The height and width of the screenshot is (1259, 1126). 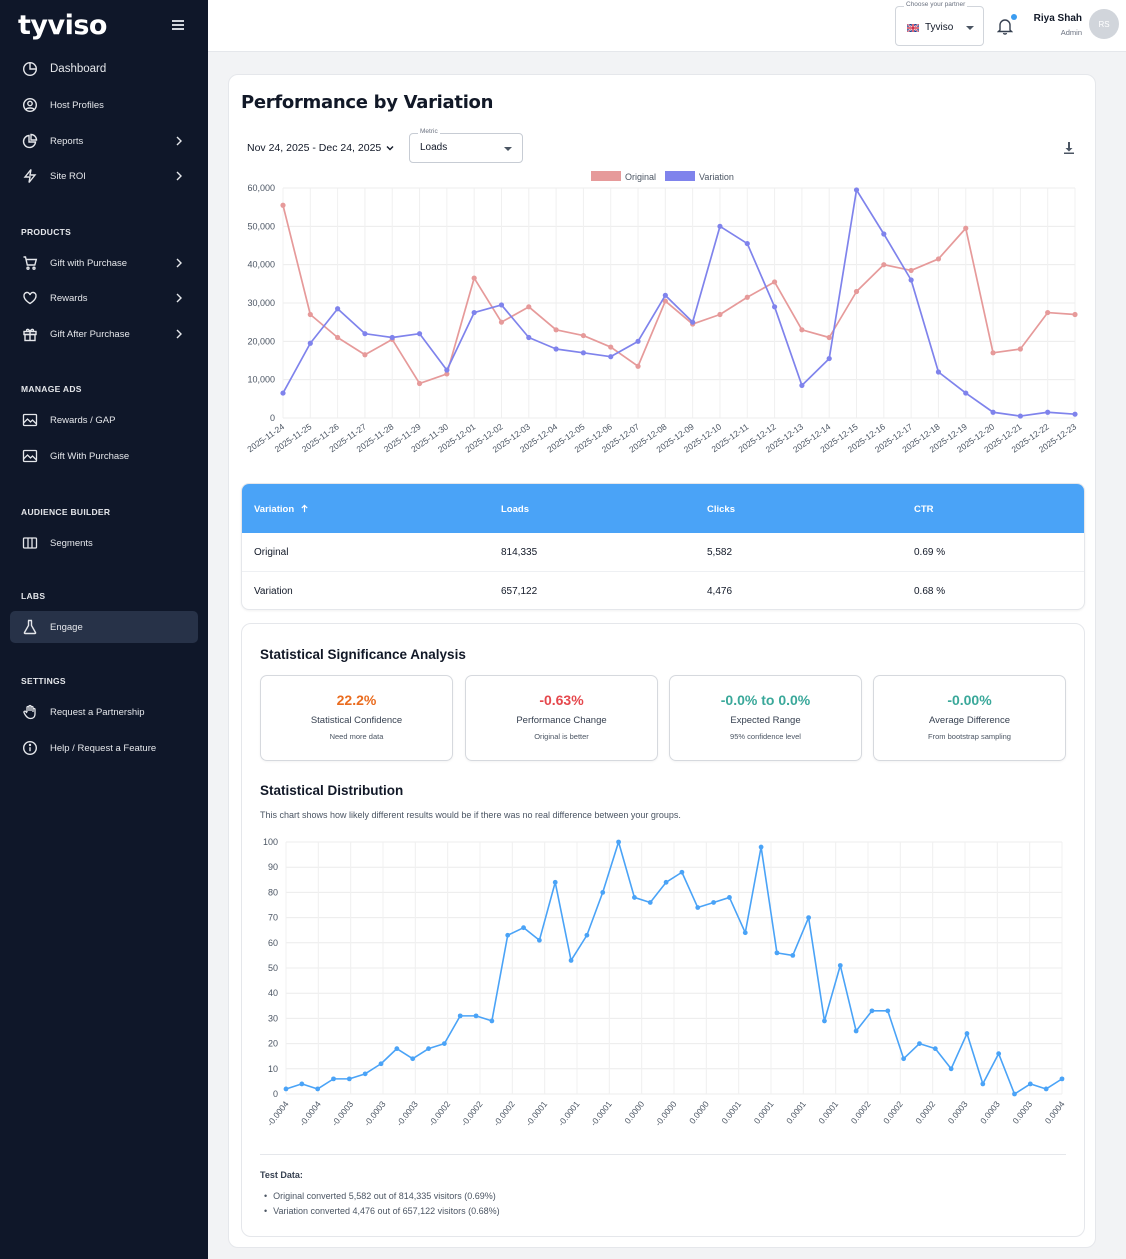 What do you see at coordinates (30, 712) in the screenshot?
I see `hand-icon` at bounding box center [30, 712].